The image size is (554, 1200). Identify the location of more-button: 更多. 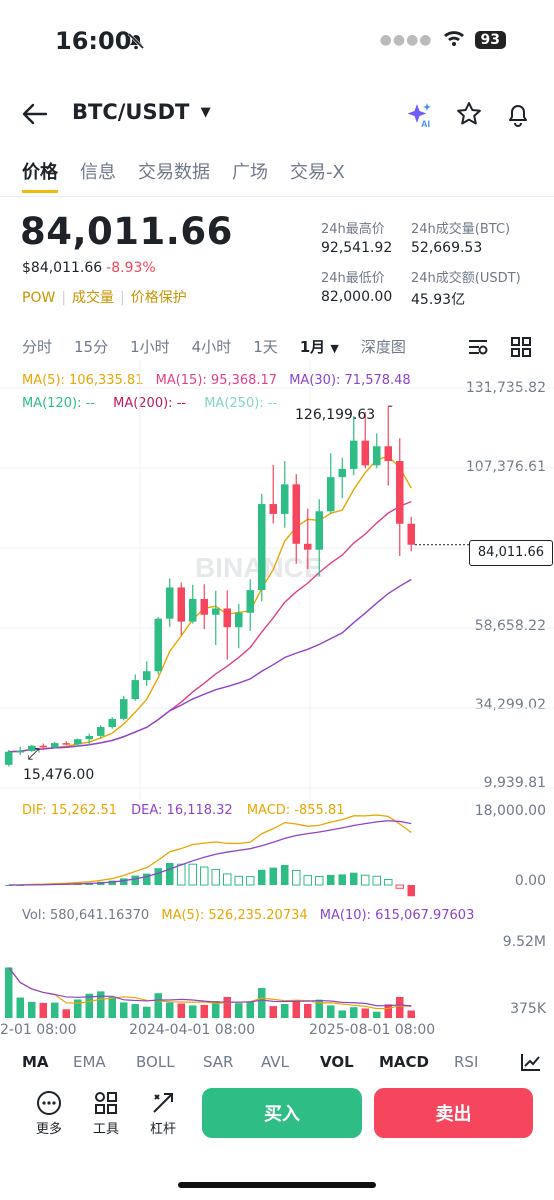
(49, 1113).